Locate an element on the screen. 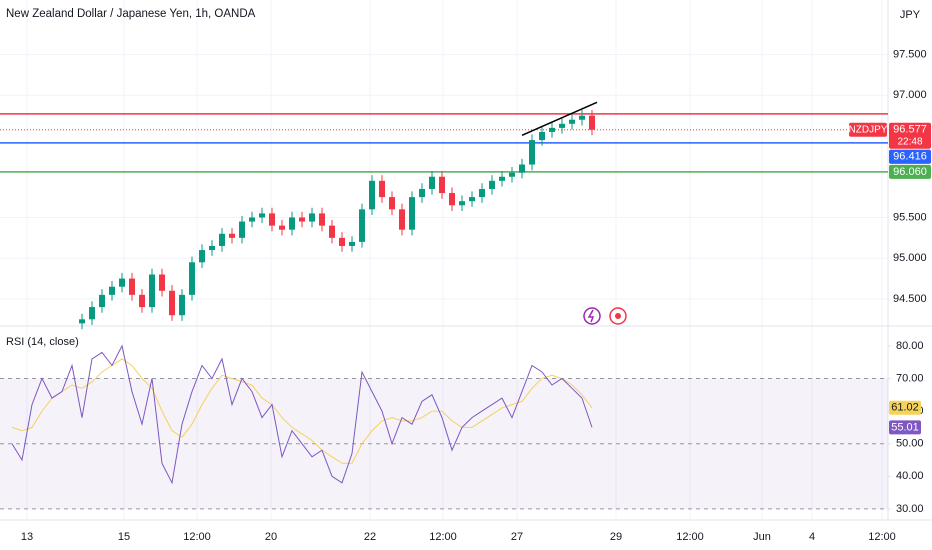  record-icon is located at coordinates (618, 316).